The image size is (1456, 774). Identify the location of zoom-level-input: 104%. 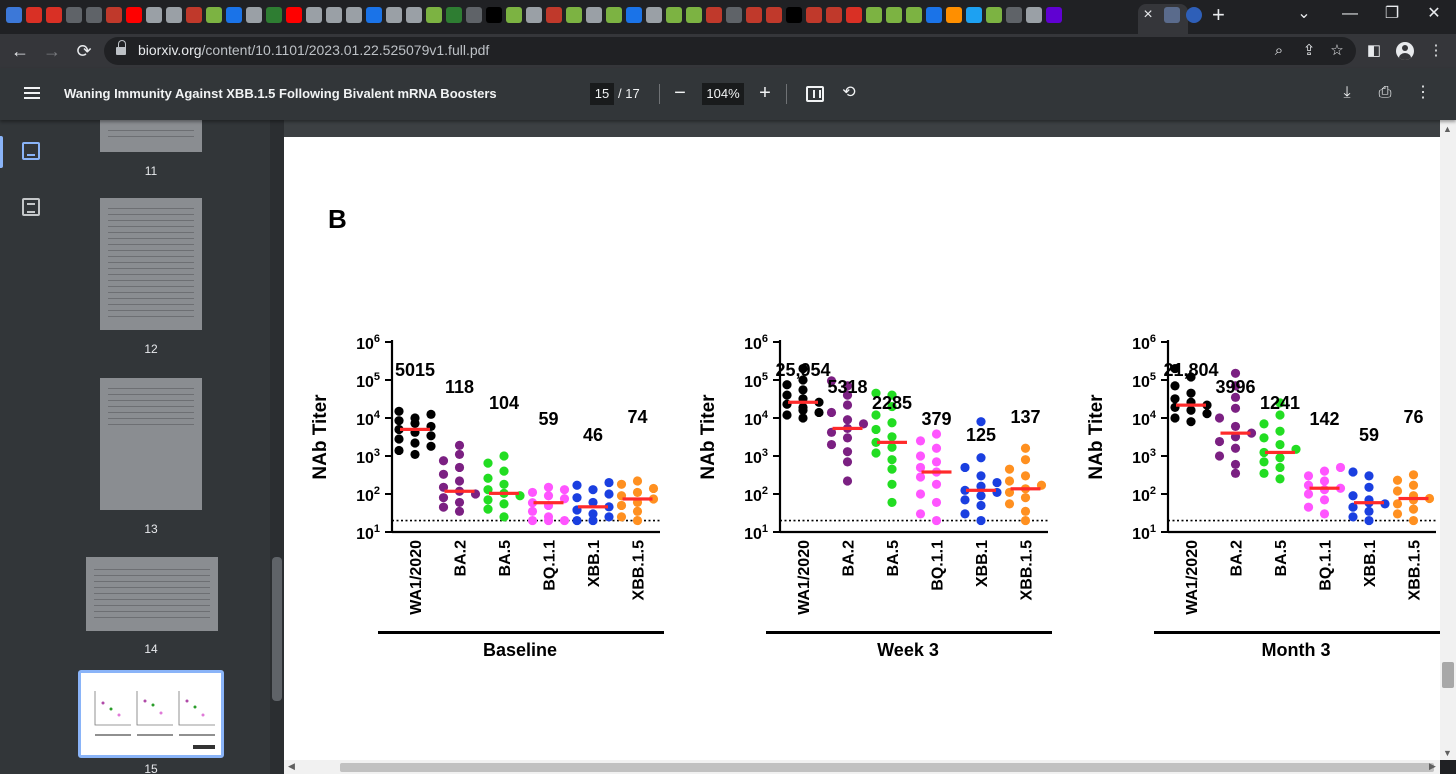
(723, 94).